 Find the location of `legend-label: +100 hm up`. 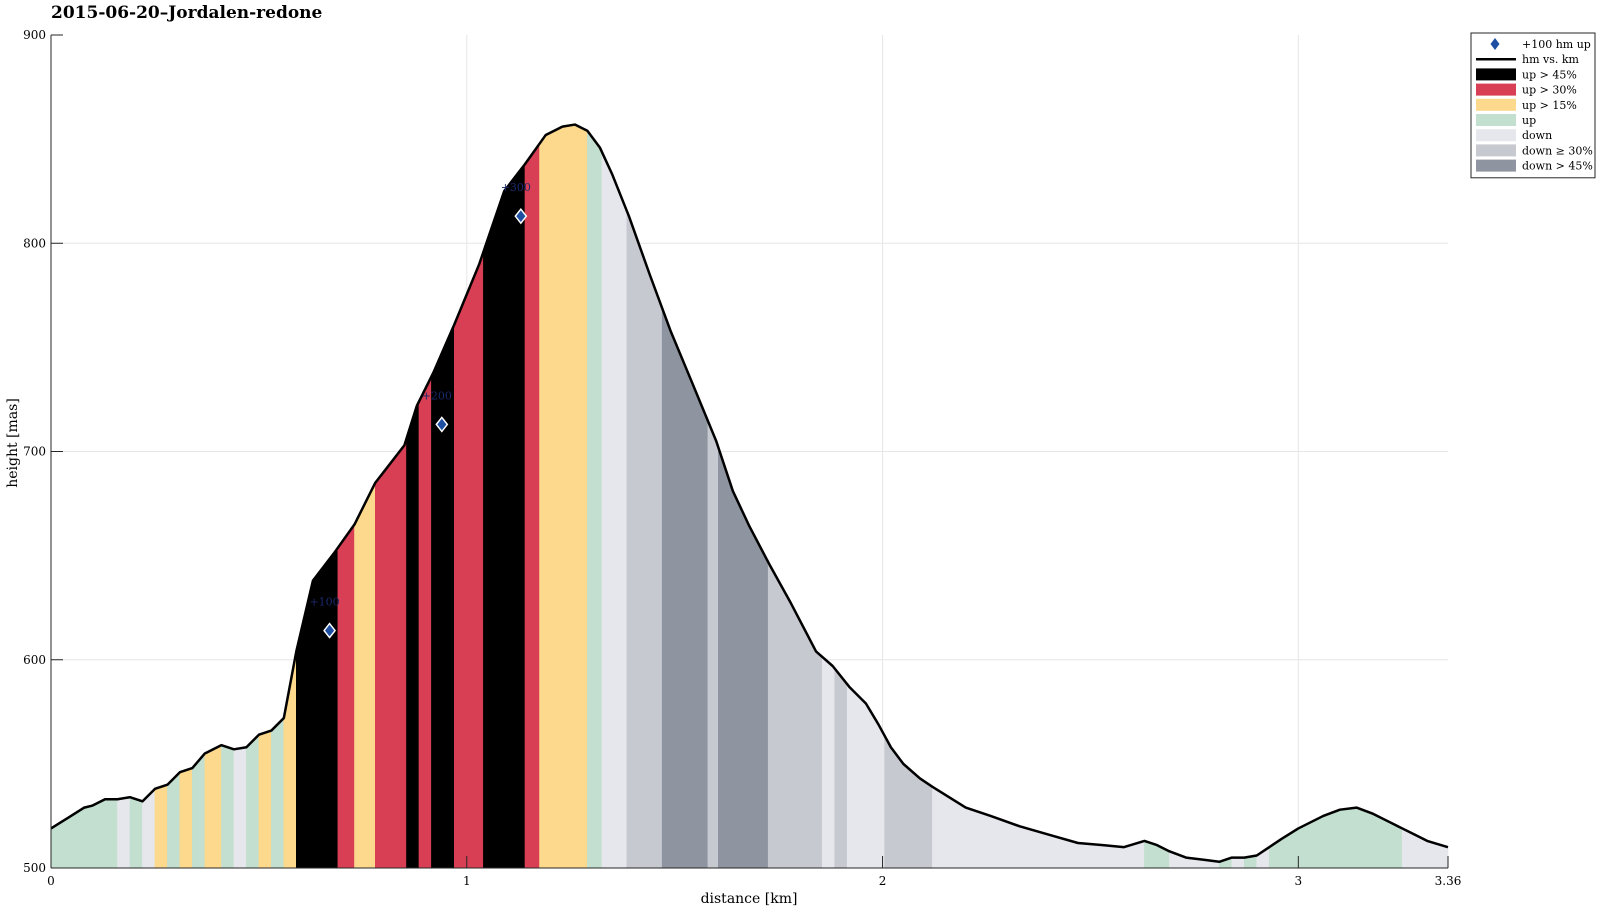

legend-label: +100 hm up is located at coordinates (1556, 44).